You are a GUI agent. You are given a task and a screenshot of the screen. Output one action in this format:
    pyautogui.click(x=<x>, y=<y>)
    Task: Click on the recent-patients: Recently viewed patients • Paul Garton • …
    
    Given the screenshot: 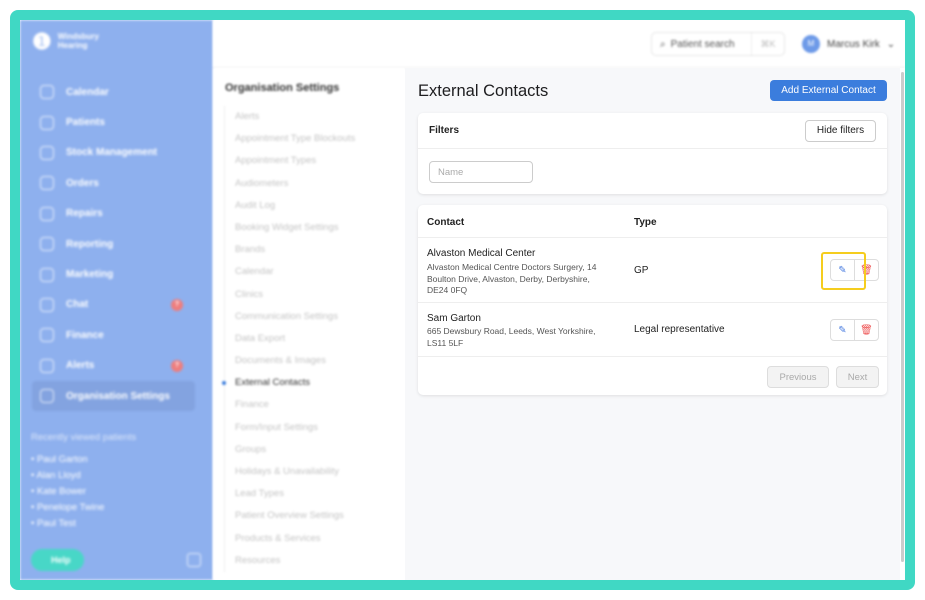 What is the action you would take?
    pyautogui.click(x=84, y=480)
    